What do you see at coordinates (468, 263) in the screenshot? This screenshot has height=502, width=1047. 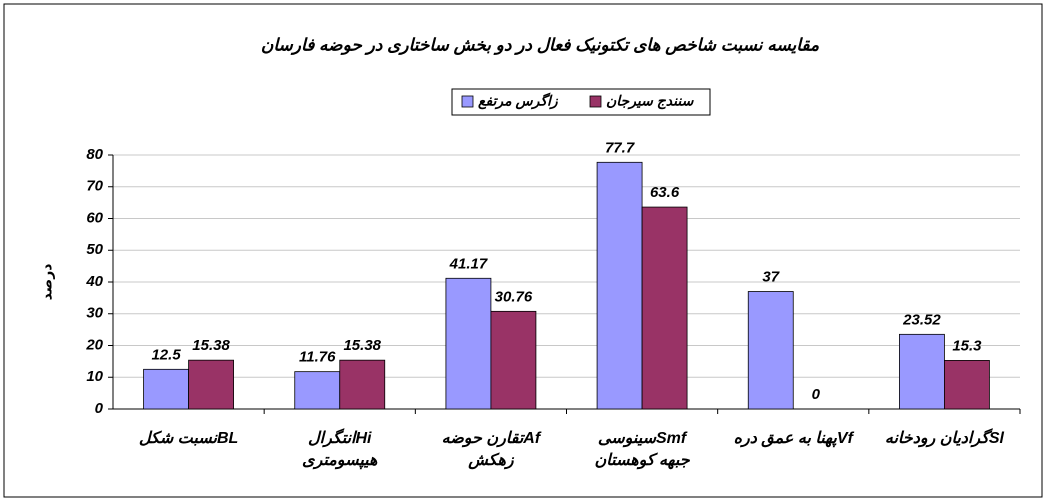 I see `data-label: 41.17` at bounding box center [468, 263].